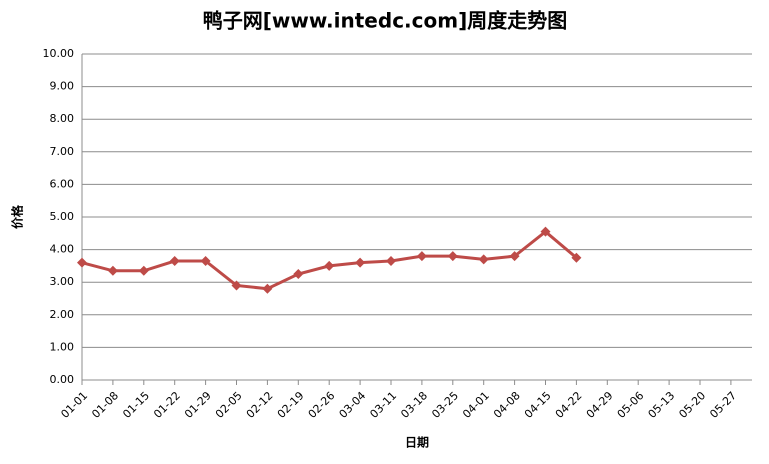 This screenshot has width=769, height=464. What do you see at coordinates (600, 405) in the screenshot?
I see `x-tick-label: 04-29` at bounding box center [600, 405].